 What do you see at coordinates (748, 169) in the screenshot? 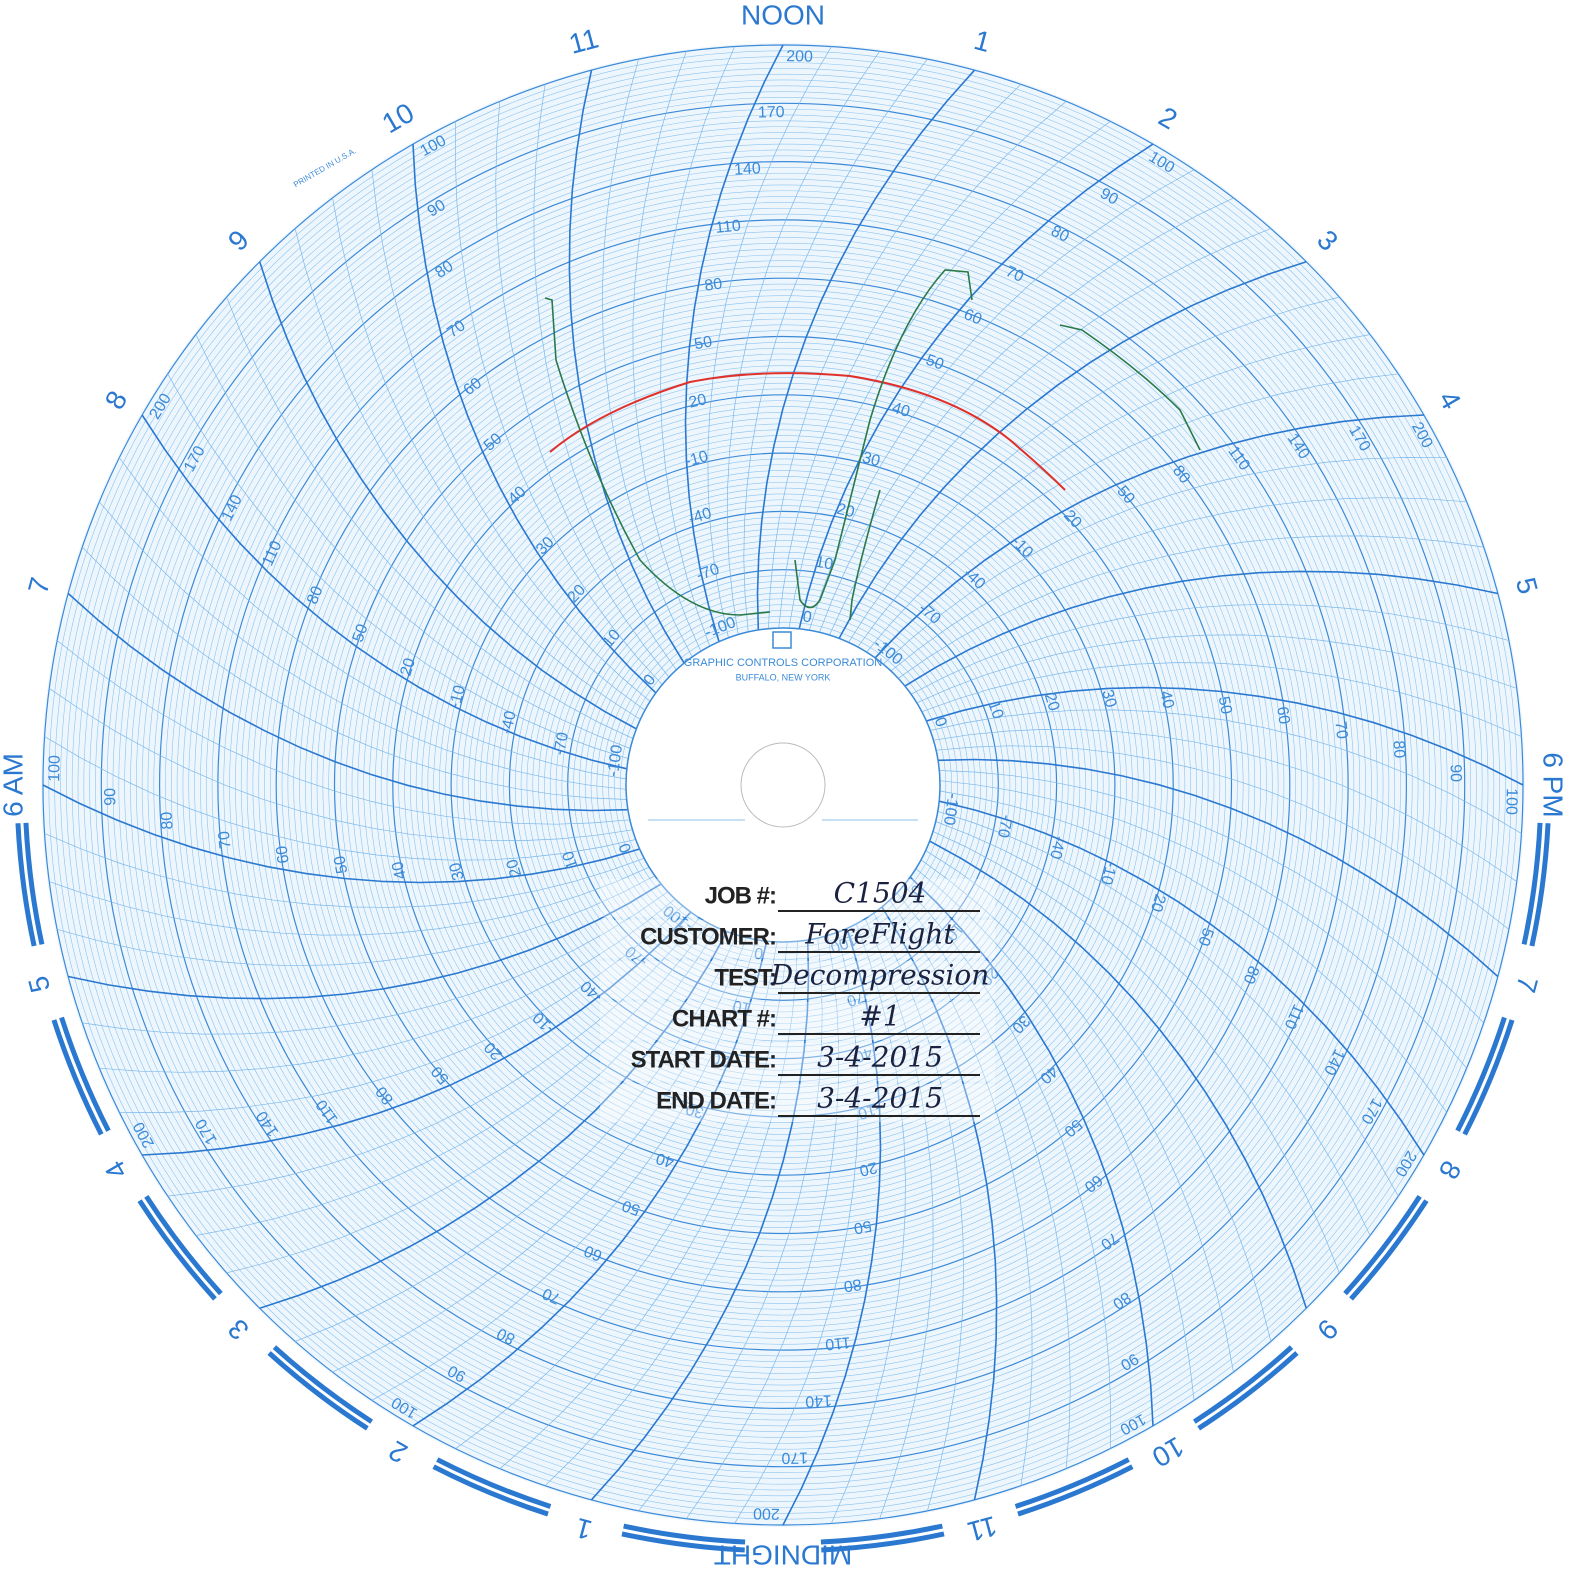
I see `scale-label: 140` at bounding box center [748, 169].